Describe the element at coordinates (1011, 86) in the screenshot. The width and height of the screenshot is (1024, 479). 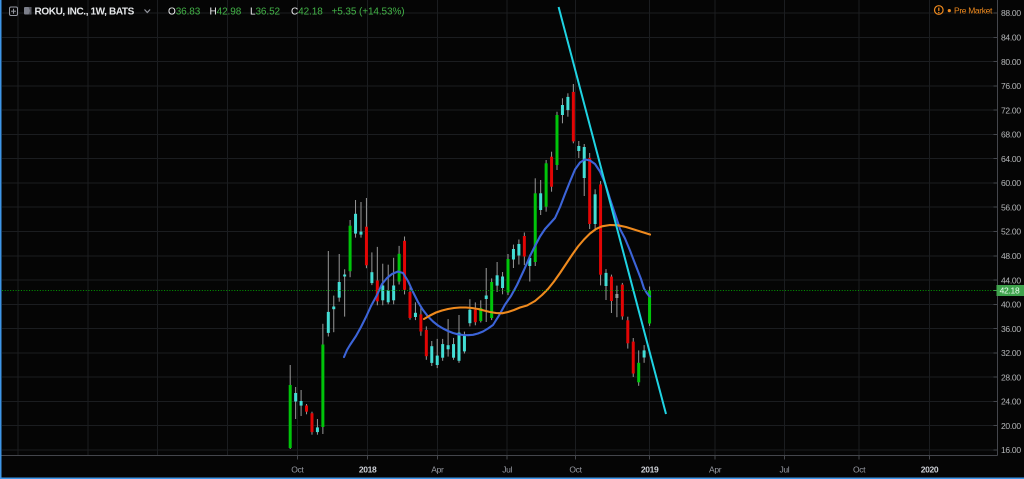
I see `svg-text: 76.00` at that location.